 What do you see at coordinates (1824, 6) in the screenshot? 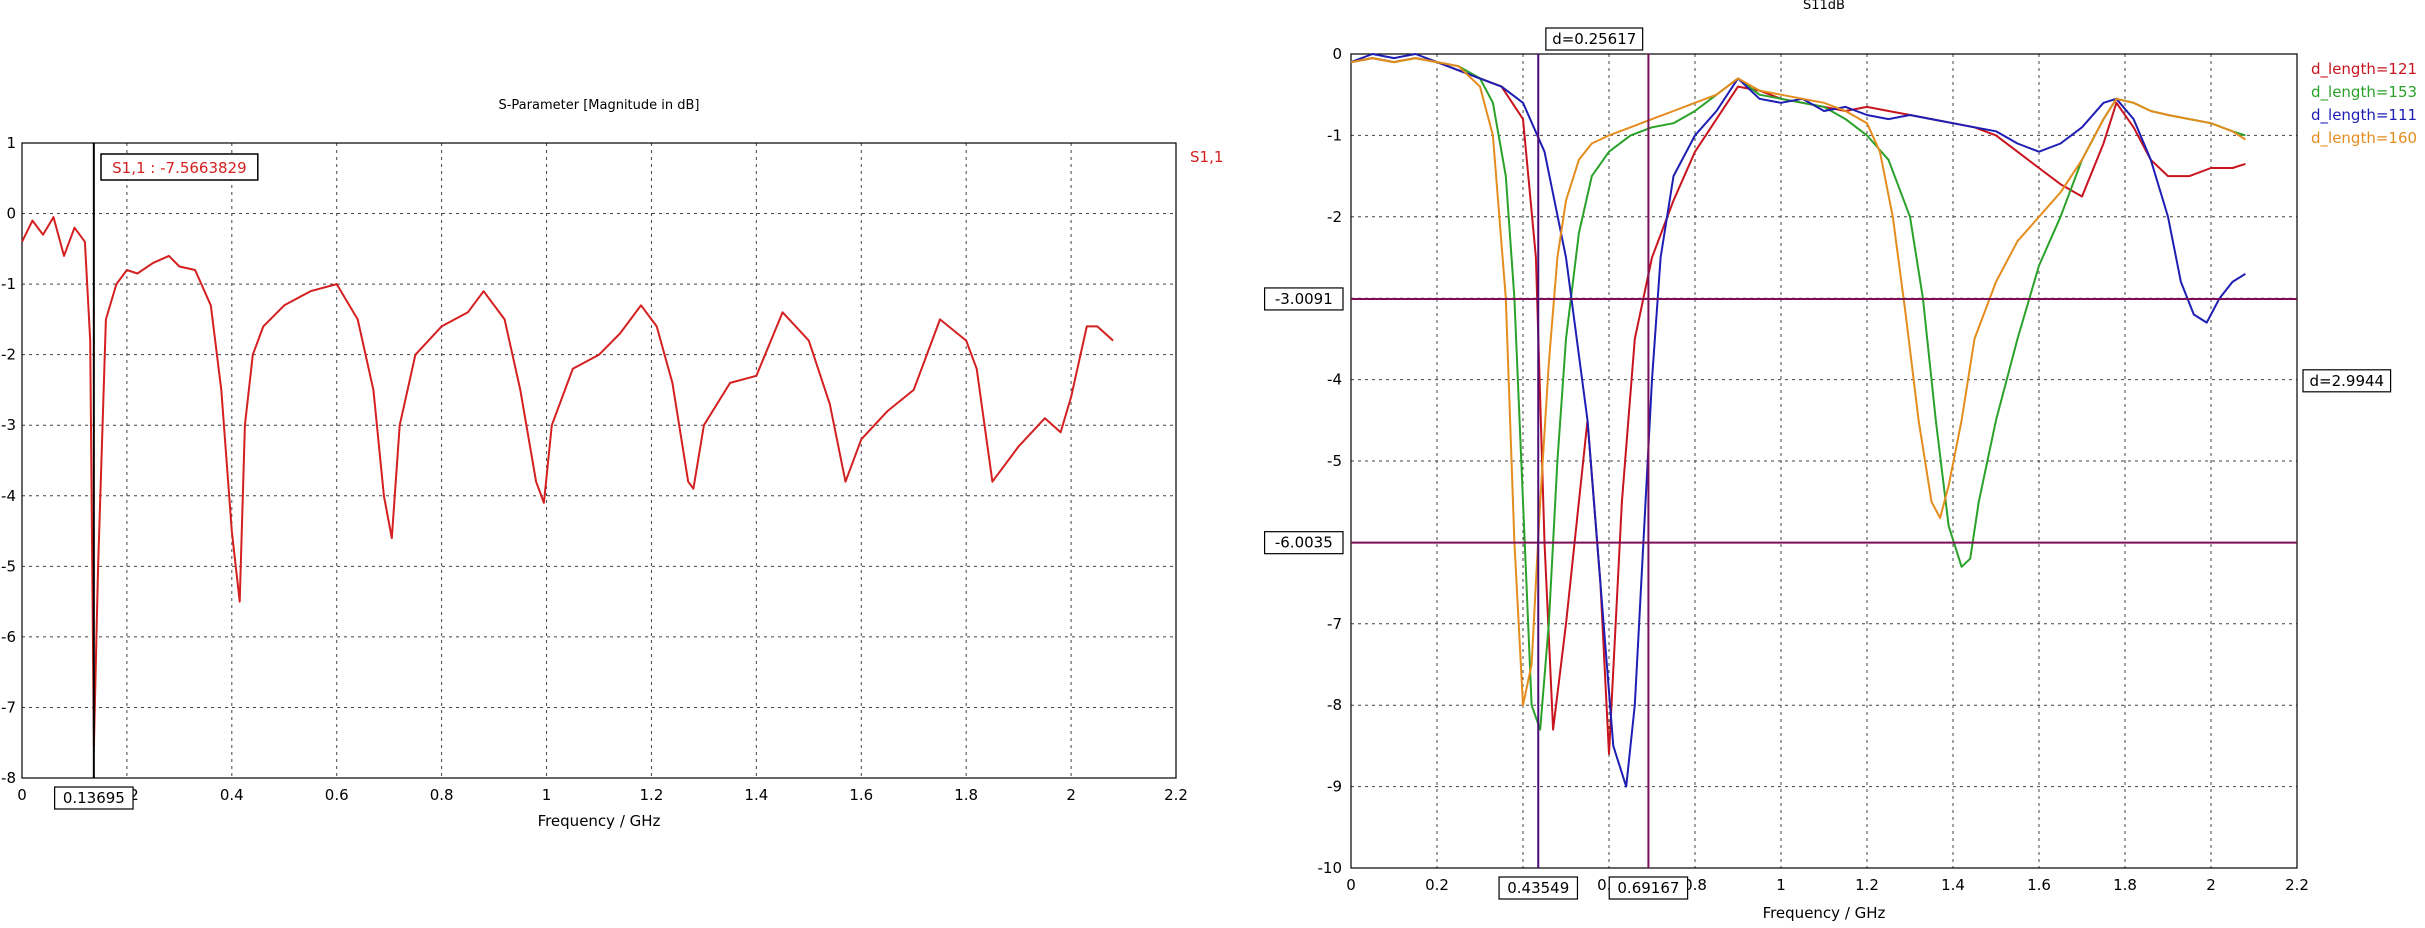
I see `chart-title: S11dB` at bounding box center [1824, 6].